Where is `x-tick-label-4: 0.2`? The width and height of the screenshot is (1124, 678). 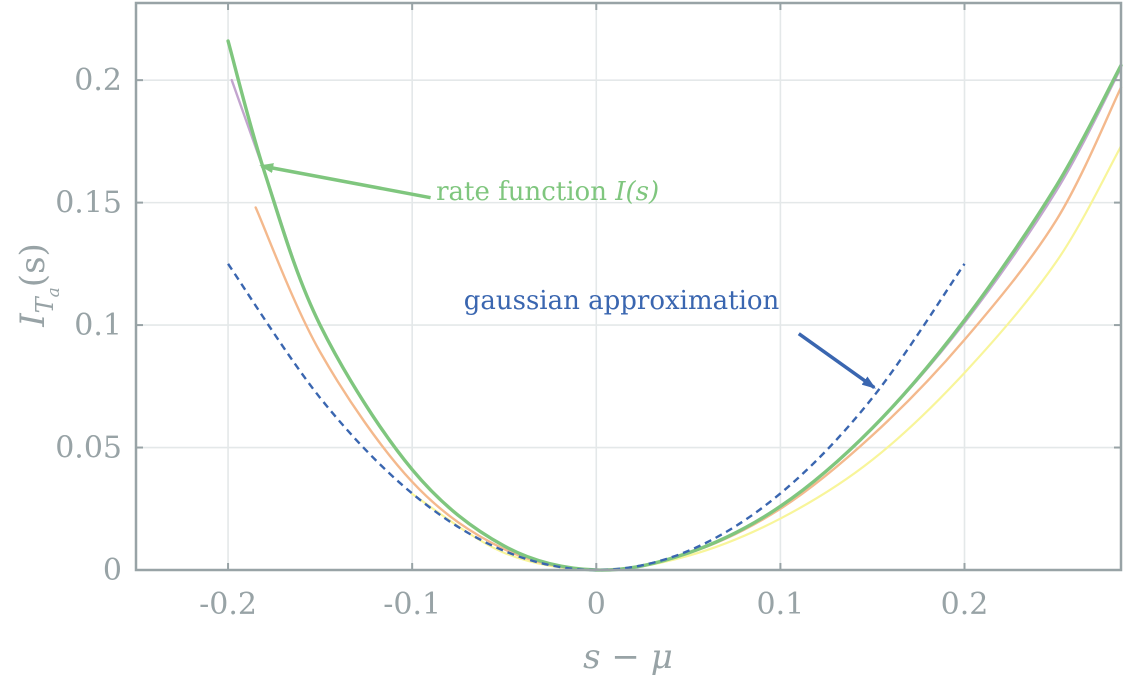 x-tick-label-4: 0.2 is located at coordinates (965, 604).